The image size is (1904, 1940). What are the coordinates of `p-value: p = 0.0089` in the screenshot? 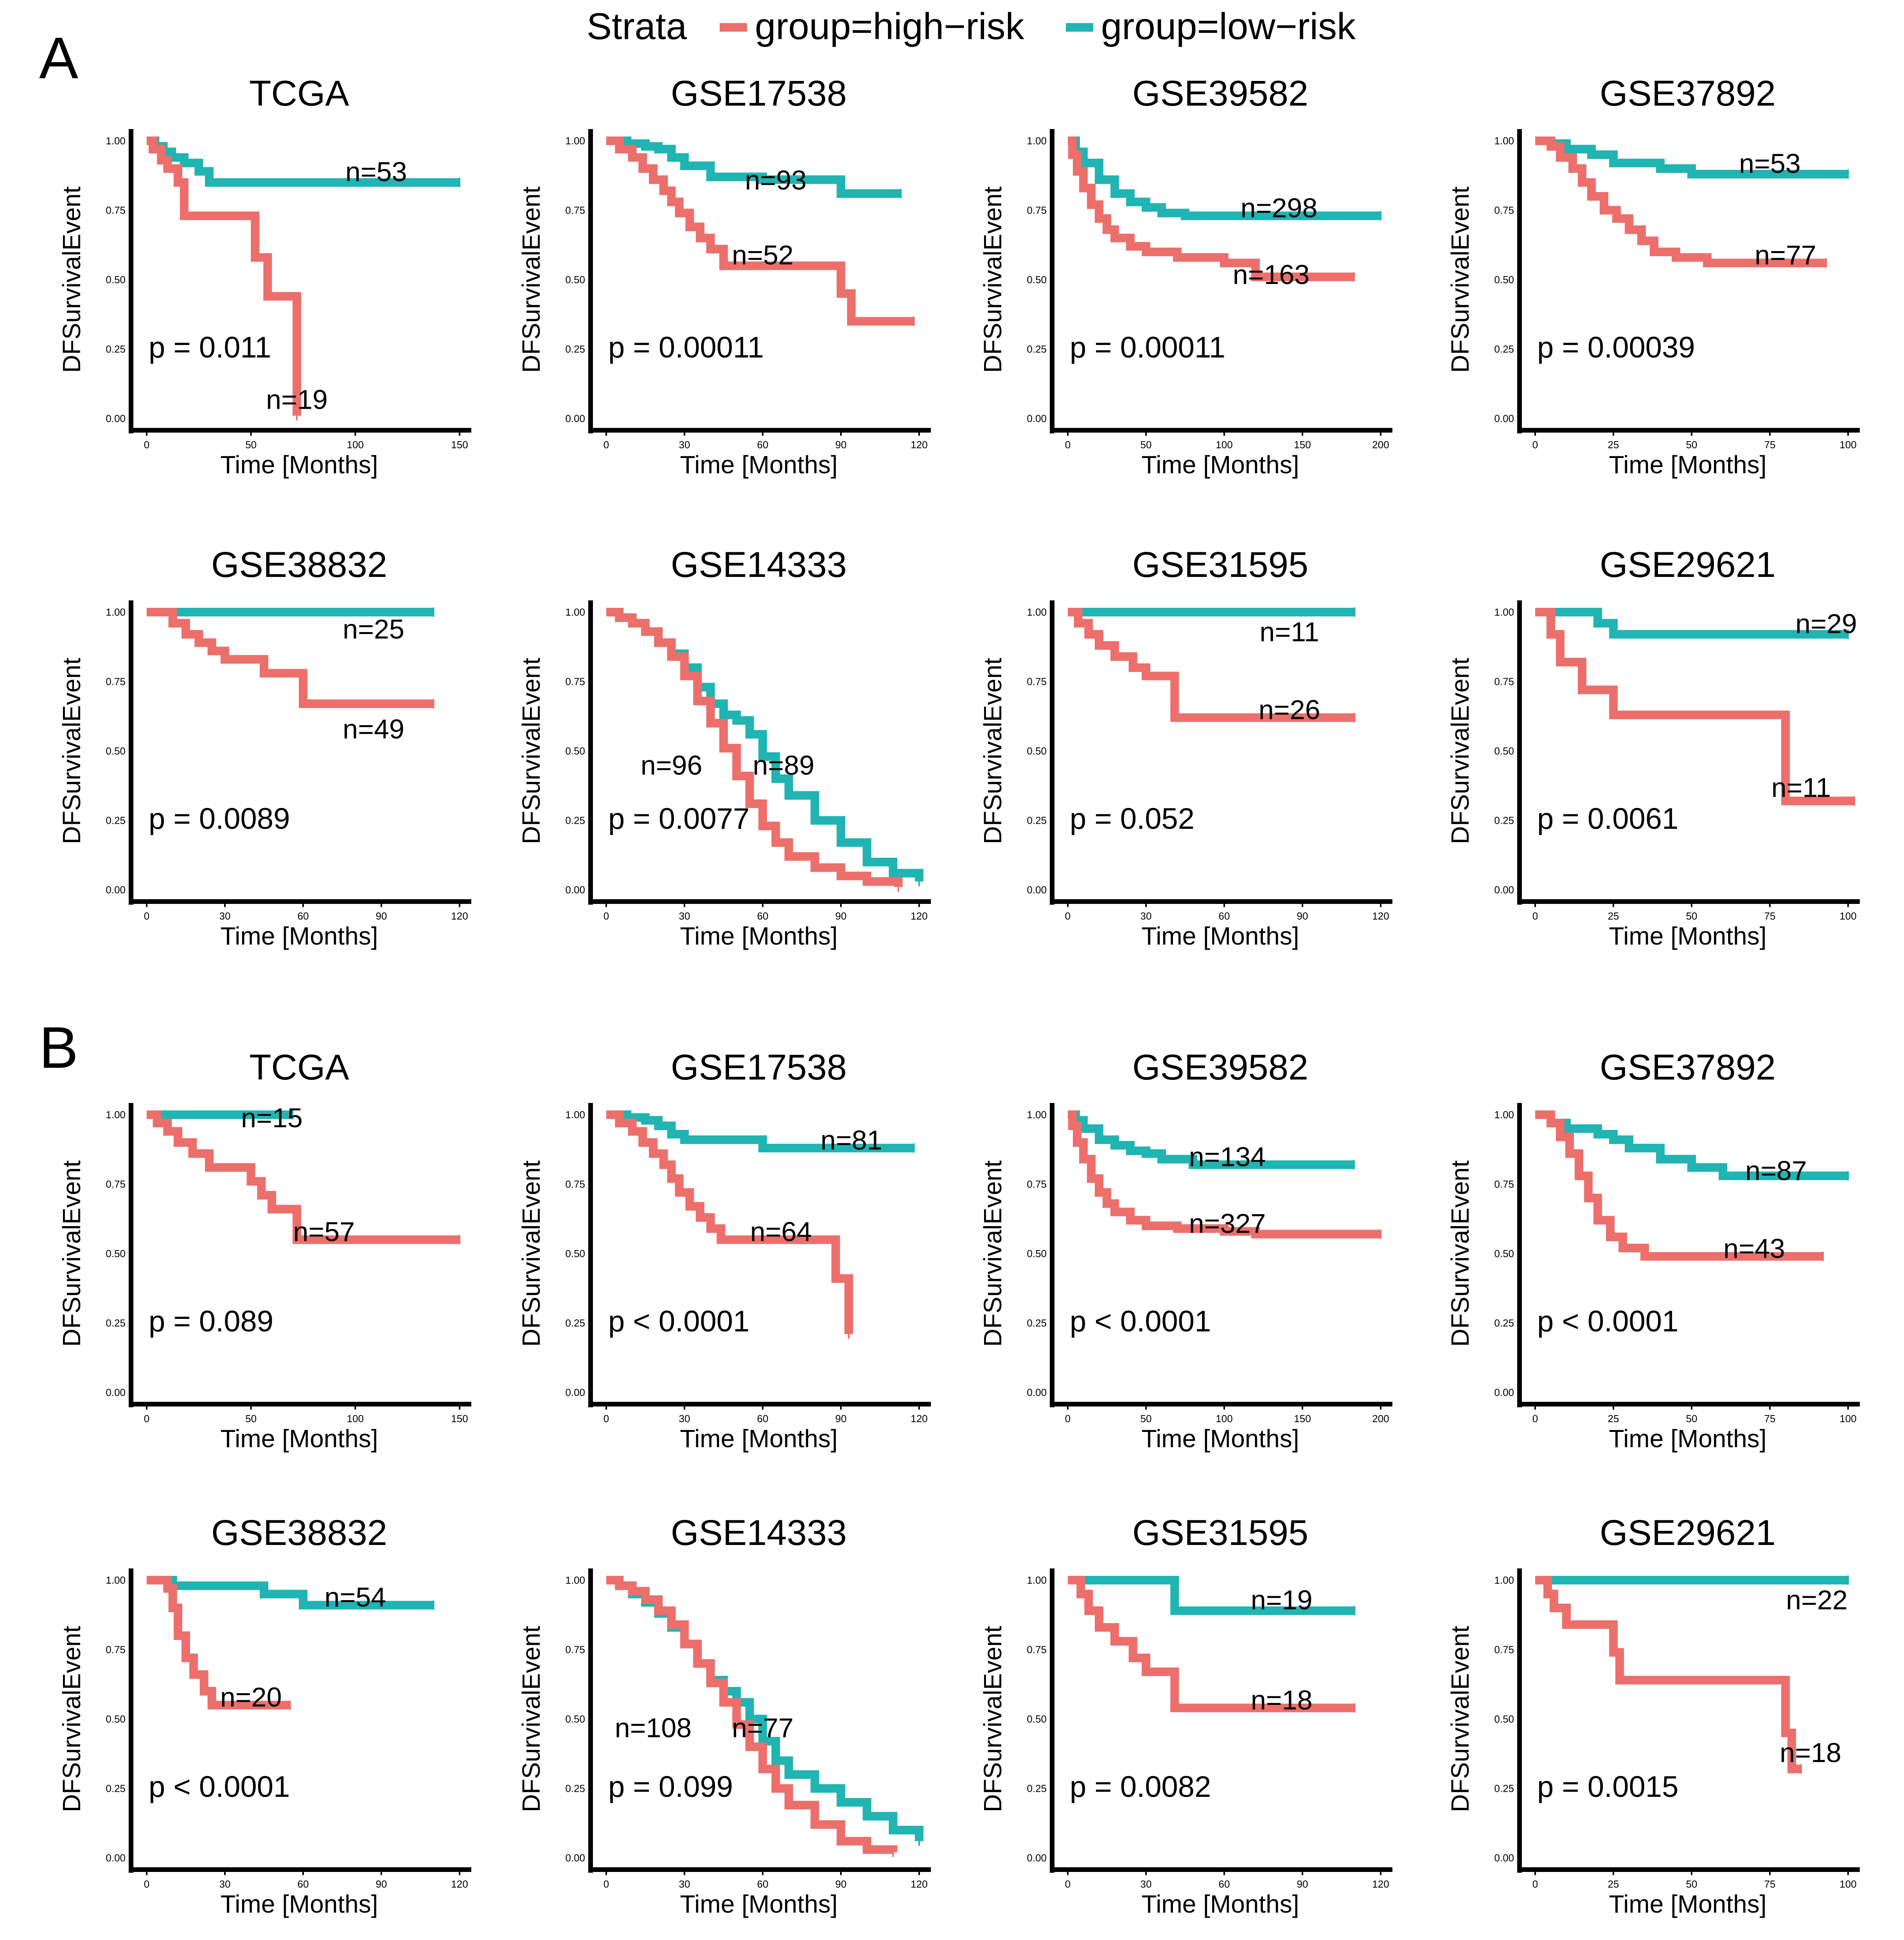 It's located at (219, 818).